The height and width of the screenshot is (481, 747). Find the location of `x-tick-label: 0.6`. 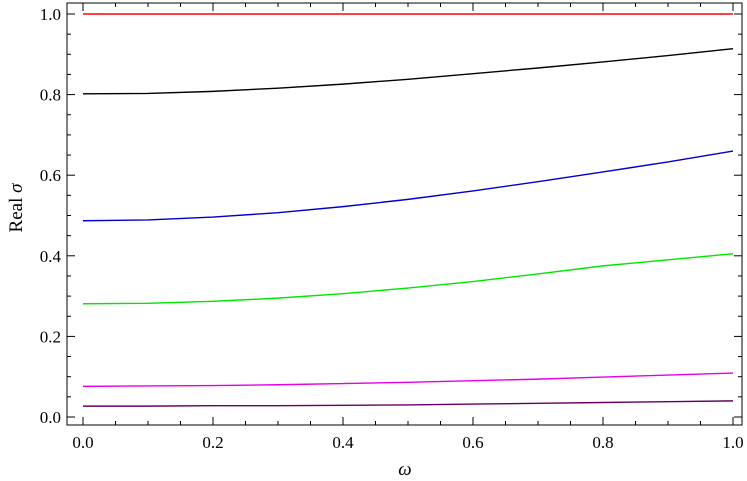

x-tick-label: 0.6 is located at coordinates (472, 442).